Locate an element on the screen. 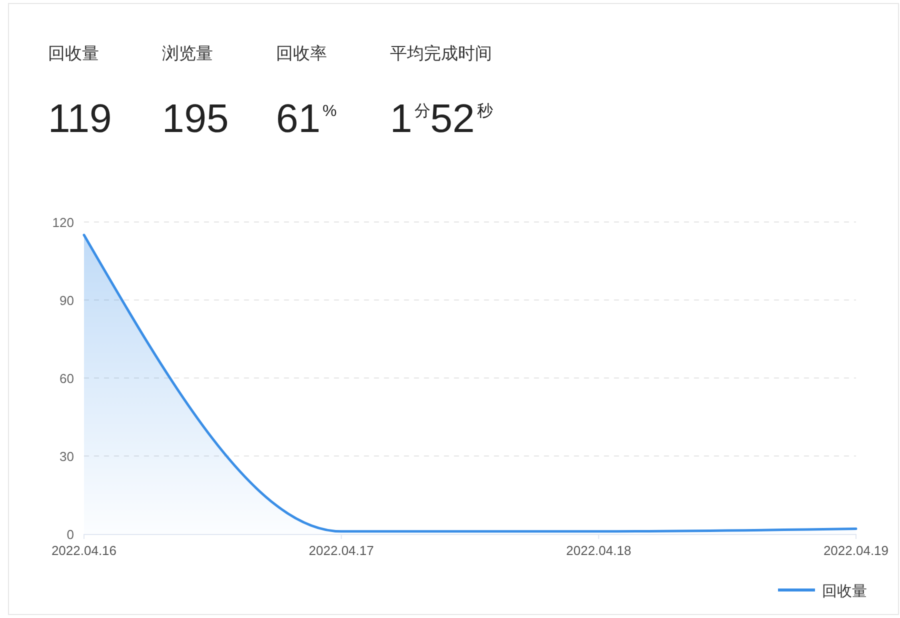 The image size is (900, 618). text: 浏览量 is located at coordinates (187, 53).